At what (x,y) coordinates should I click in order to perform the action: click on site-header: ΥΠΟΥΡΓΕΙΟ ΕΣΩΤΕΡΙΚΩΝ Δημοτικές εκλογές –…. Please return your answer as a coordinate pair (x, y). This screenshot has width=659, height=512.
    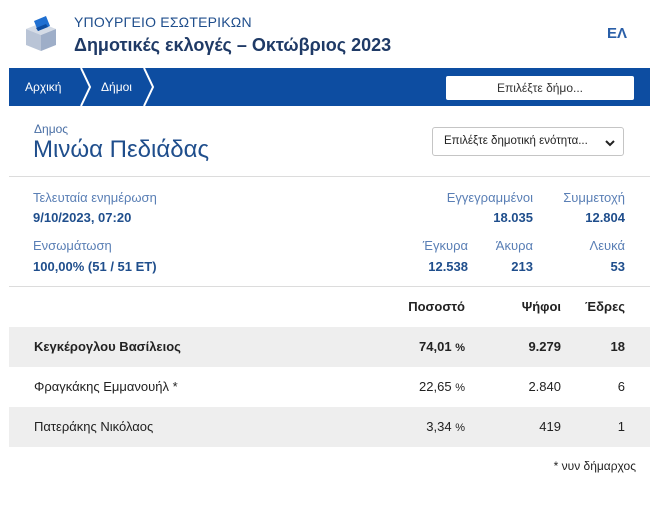
    Looking at the image, I should click on (329, 34).